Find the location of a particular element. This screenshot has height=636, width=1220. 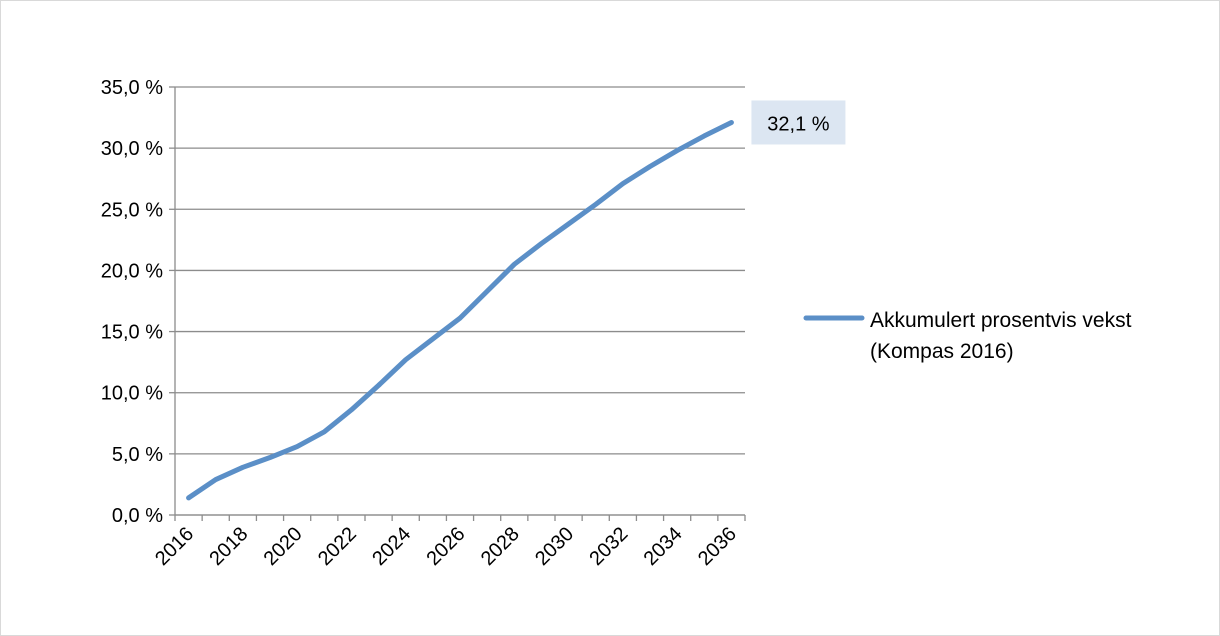

y-tick-label: 25,0 % is located at coordinates (132, 210).